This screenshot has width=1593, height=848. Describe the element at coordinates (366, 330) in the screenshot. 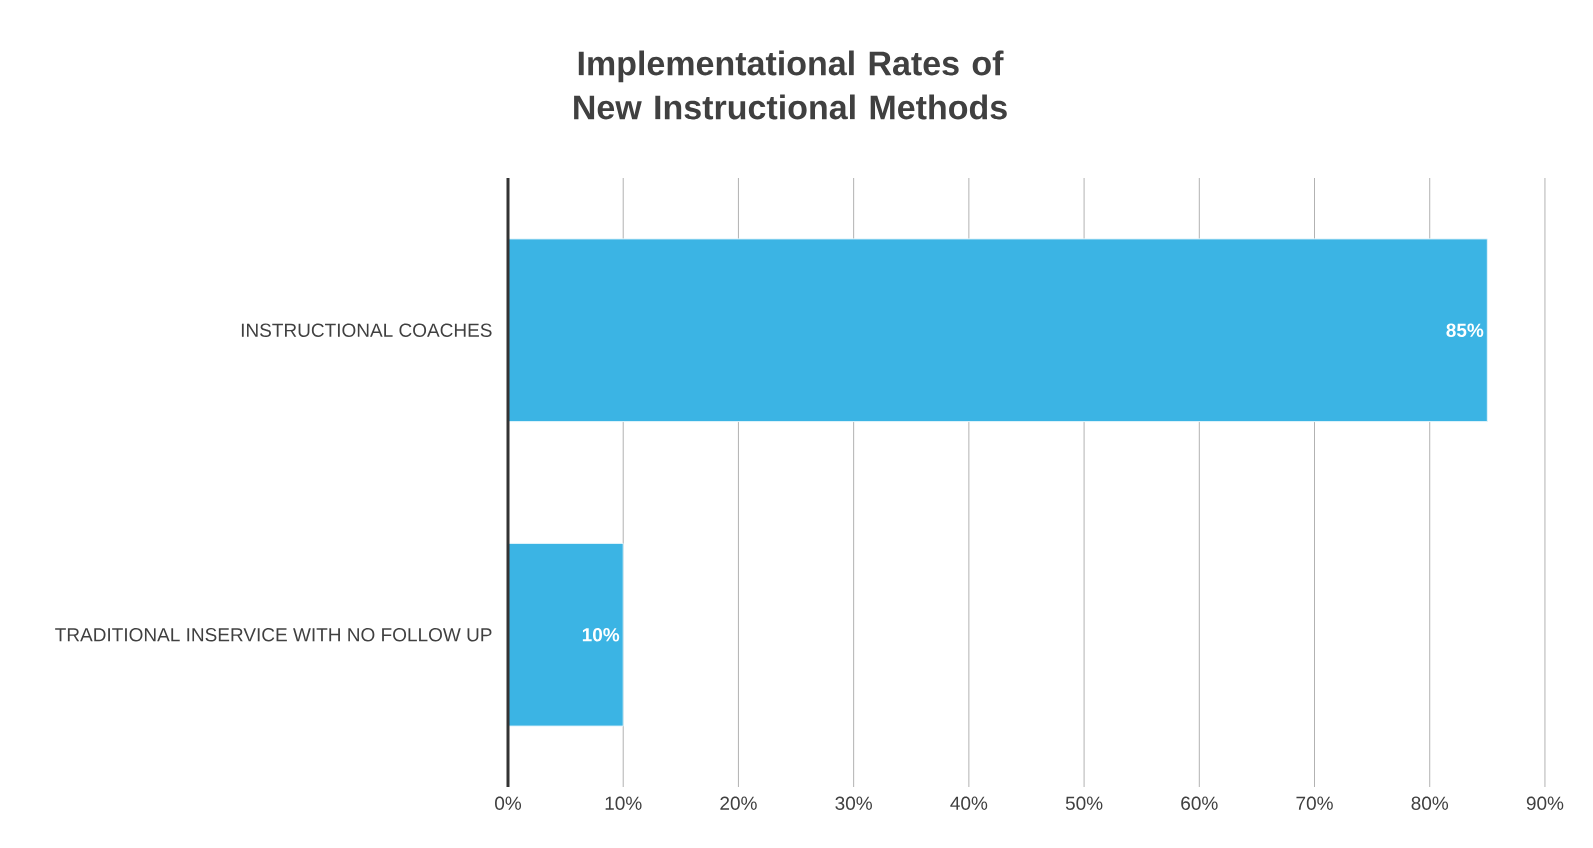

I see `y-tick-label: INSTRUCTIONAL COACHES` at that location.